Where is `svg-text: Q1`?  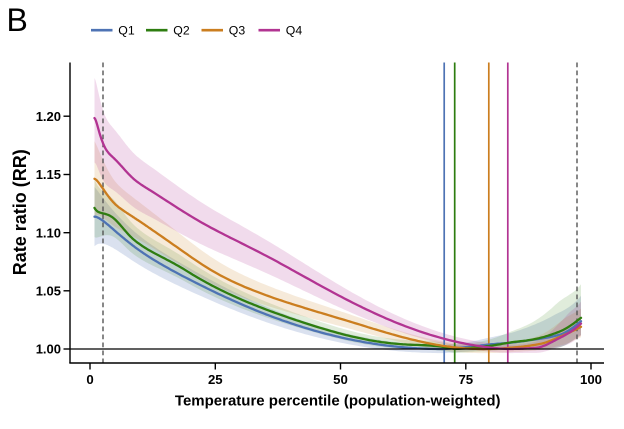 svg-text: Q1 is located at coordinates (126, 31).